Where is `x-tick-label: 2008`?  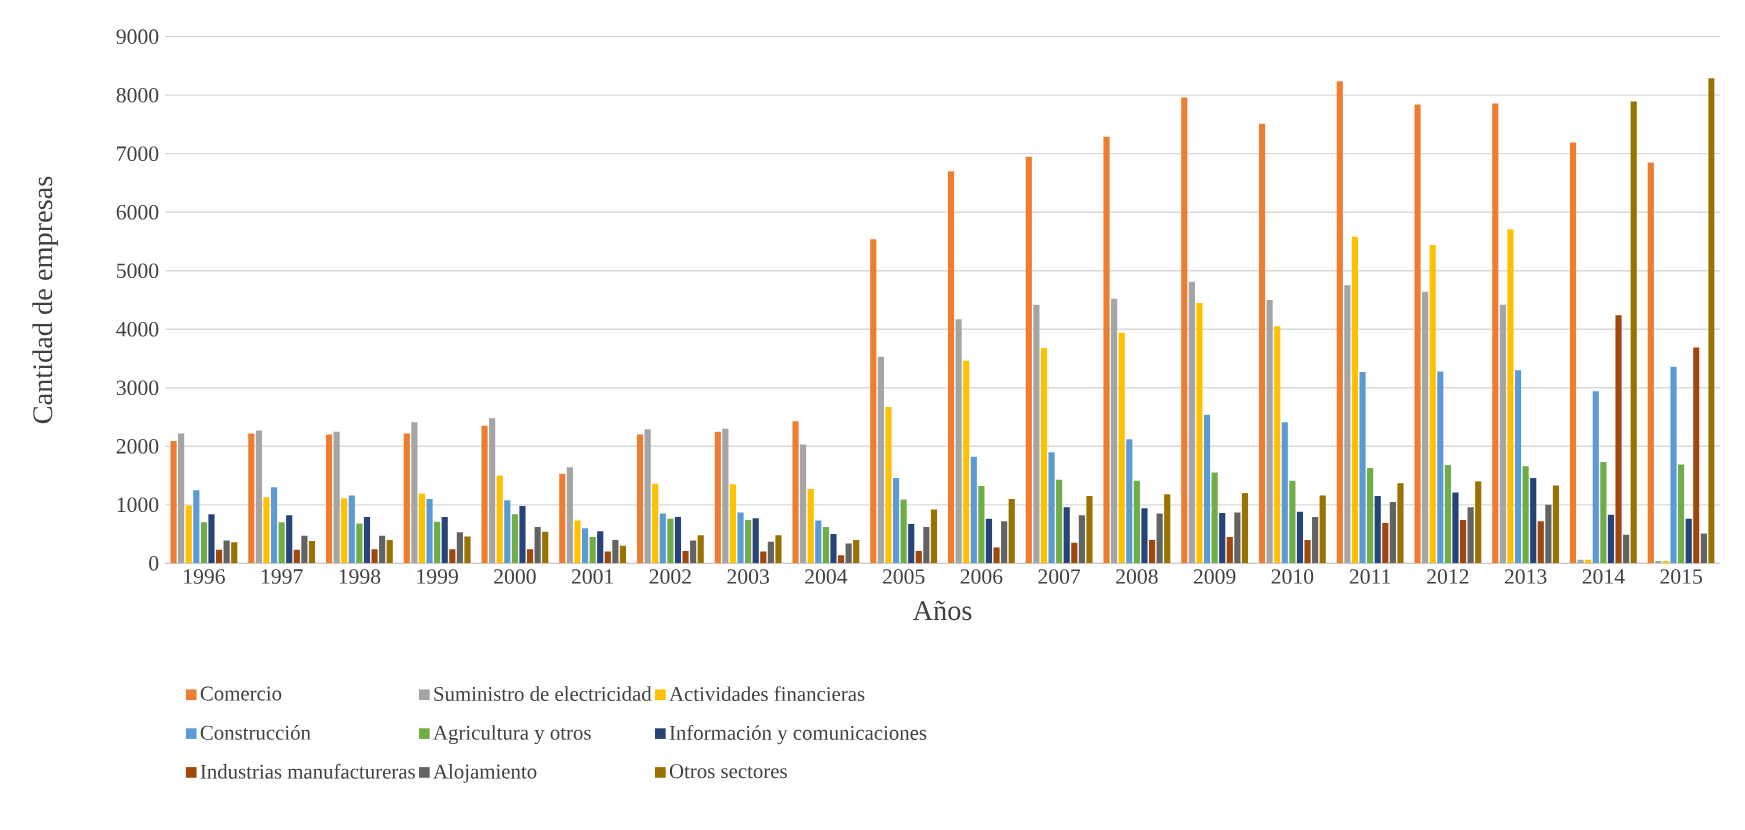 x-tick-label: 2008 is located at coordinates (1137, 576).